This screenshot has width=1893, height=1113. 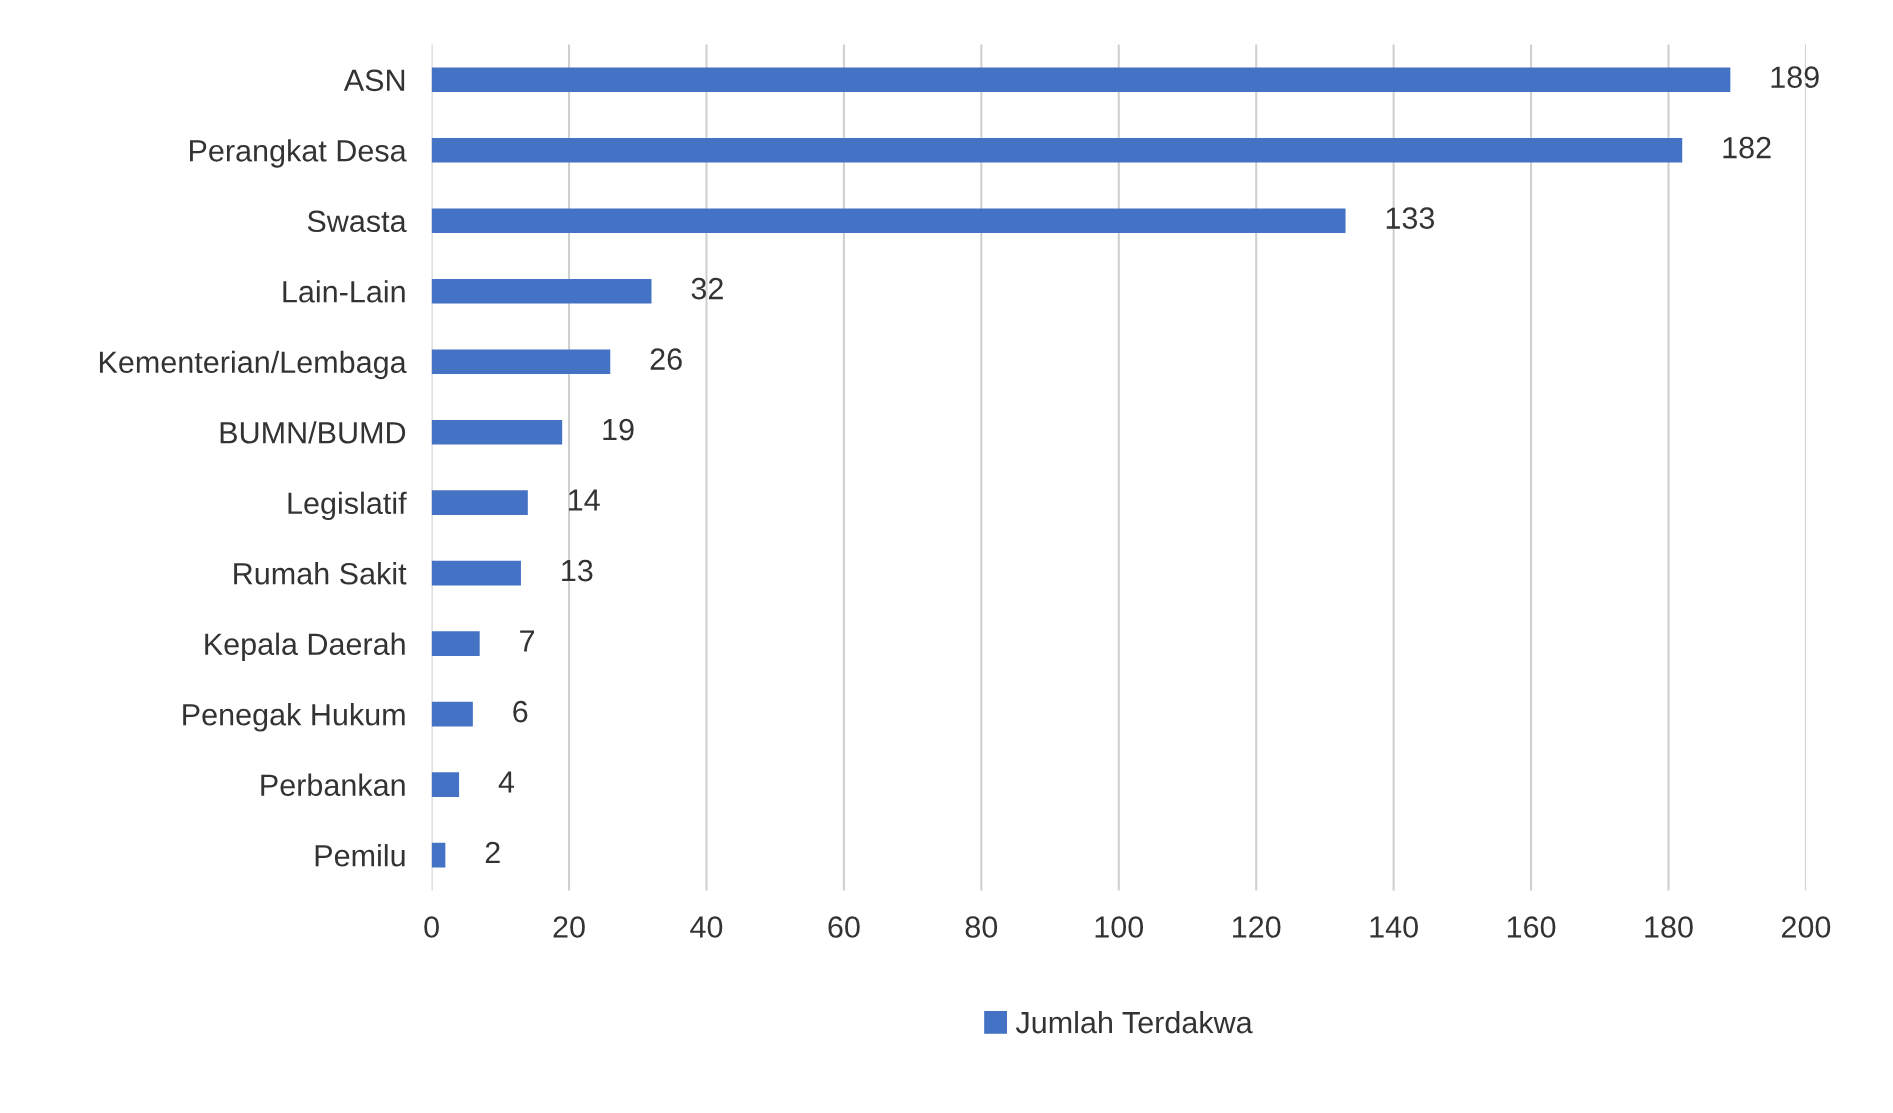 What do you see at coordinates (320, 573) in the screenshot?
I see `y-tick-label: Rumah Sakit` at bounding box center [320, 573].